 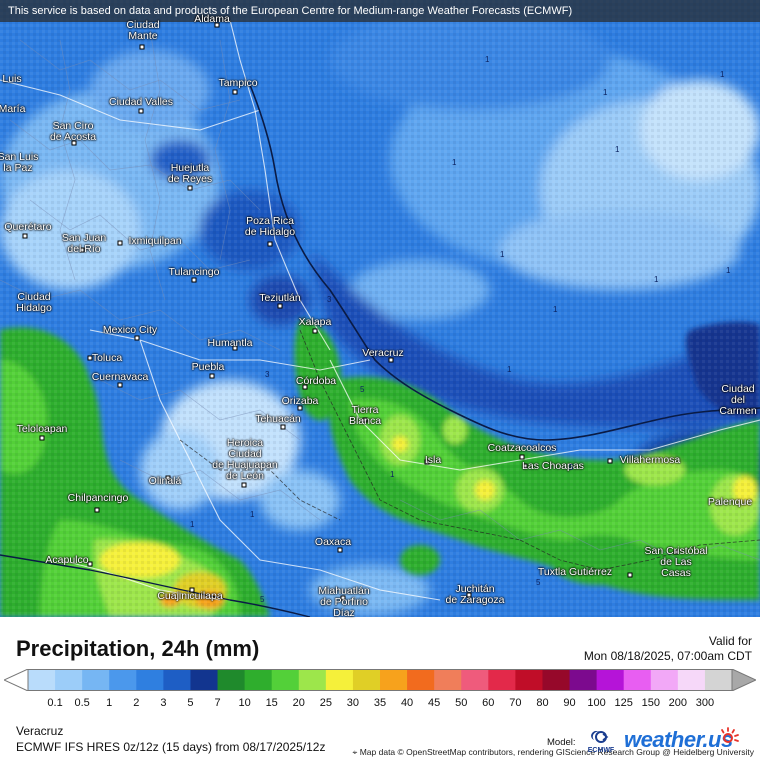 What do you see at coordinates (667, 656) in the screenshot?
I see `valid-time: Mon 08/18/2025, 07:00am CDT` at bounding box center [667, 656].